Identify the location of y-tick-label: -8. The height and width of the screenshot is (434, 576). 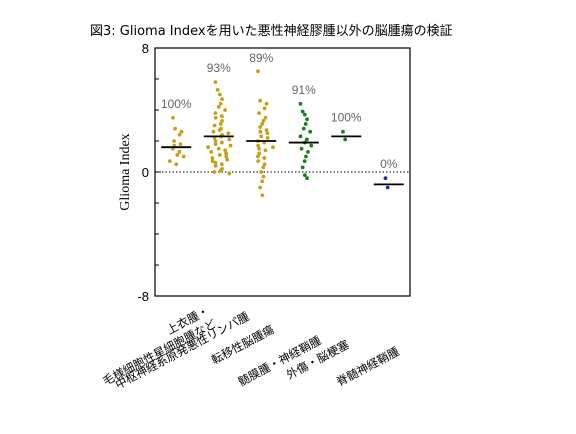
(143, 296).